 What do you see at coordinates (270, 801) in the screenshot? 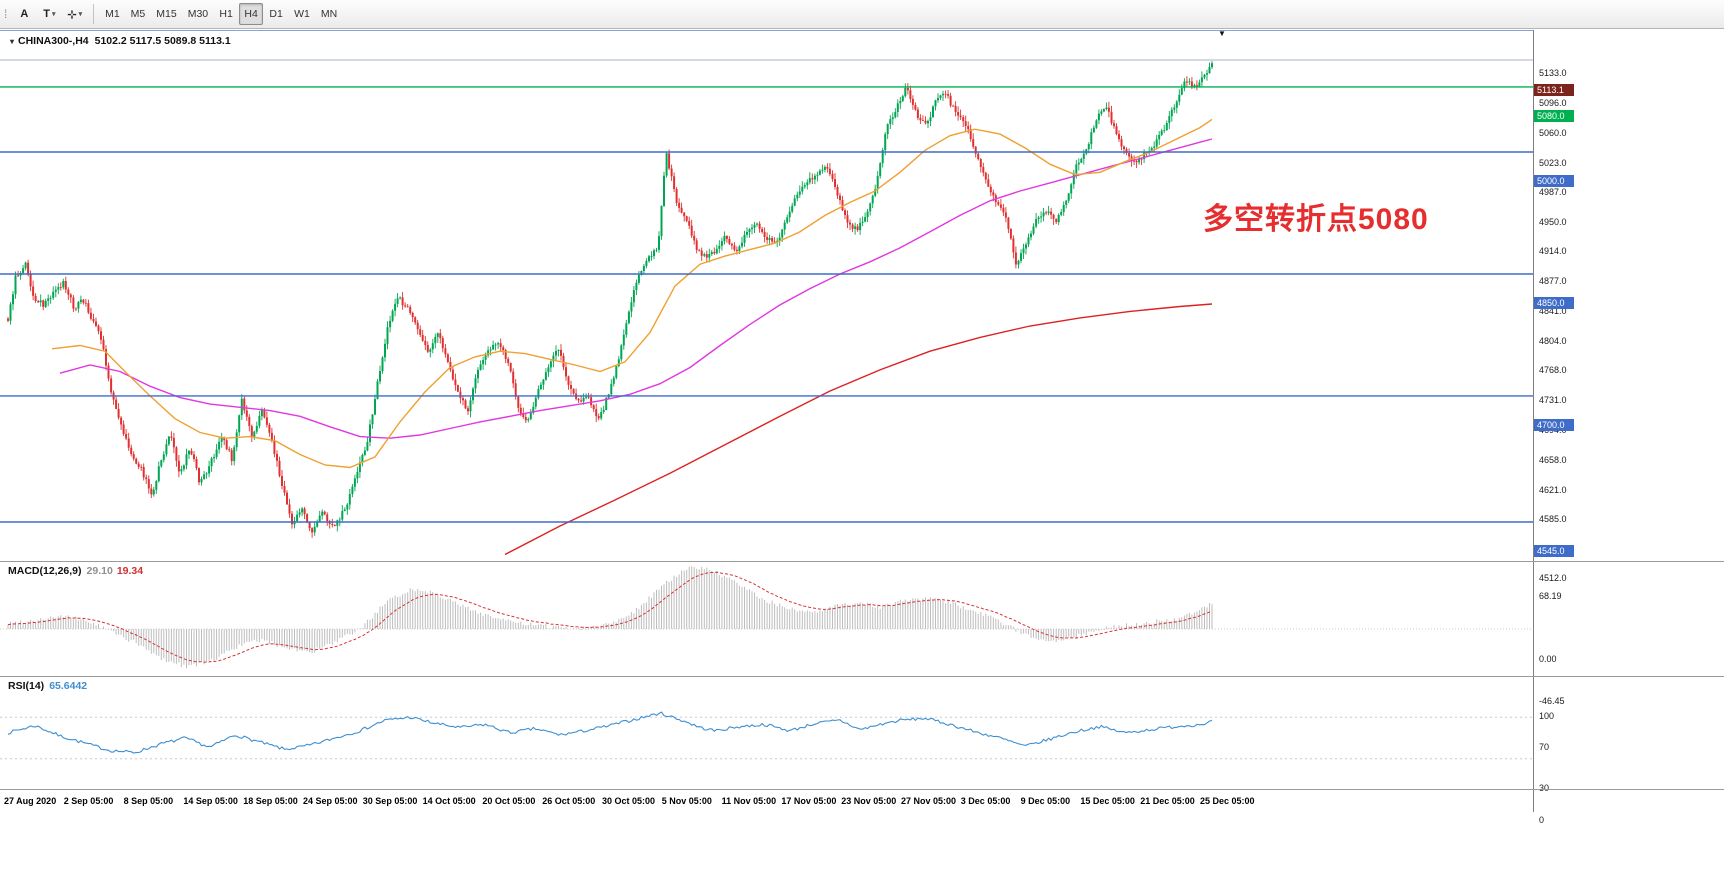
I see `x-axis-label: 18 Sep 05:00` at bounding box center [270, 801].